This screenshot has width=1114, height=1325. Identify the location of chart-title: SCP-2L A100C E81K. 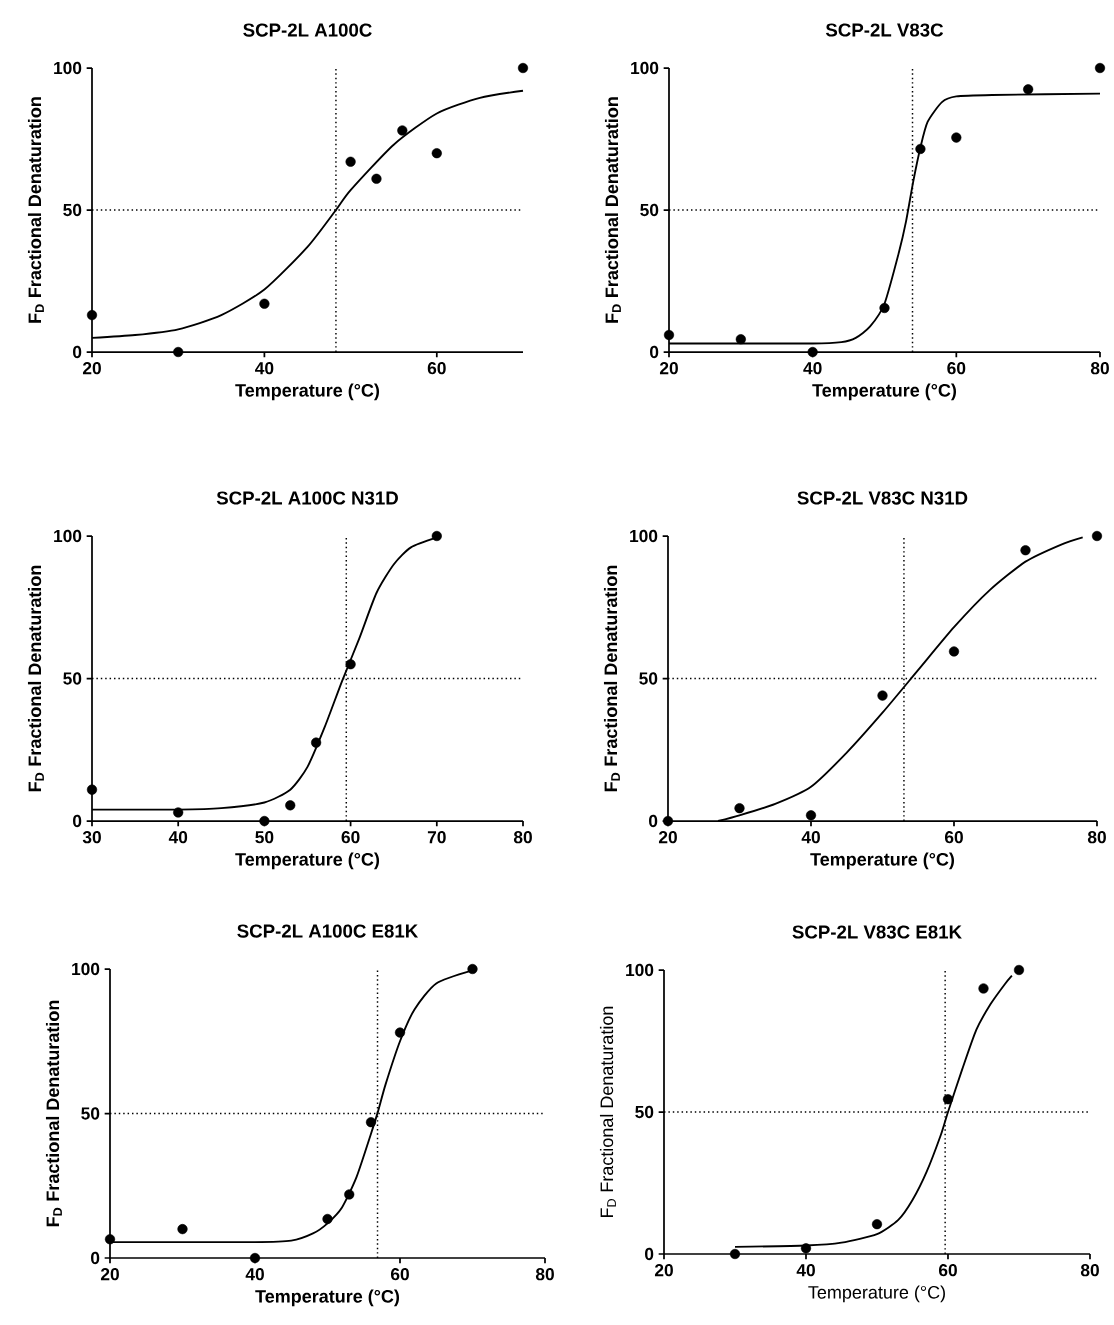
(328, 931).